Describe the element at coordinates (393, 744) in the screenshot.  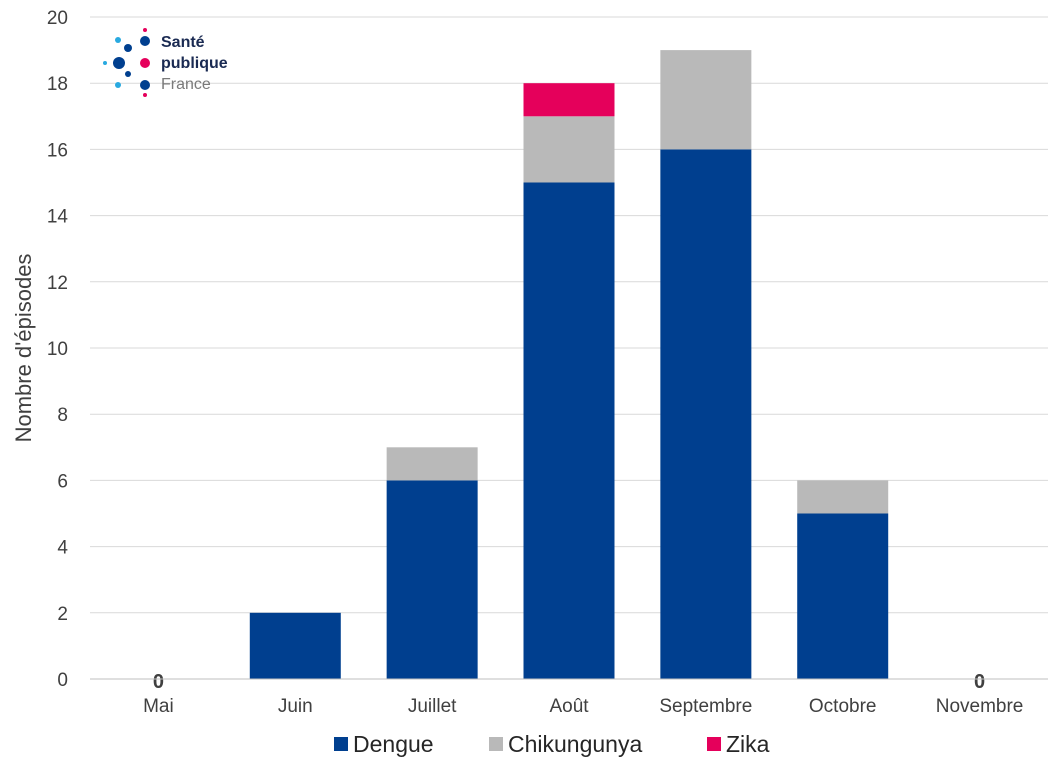
I see `legend-label-dengue: Dengue` at that location.